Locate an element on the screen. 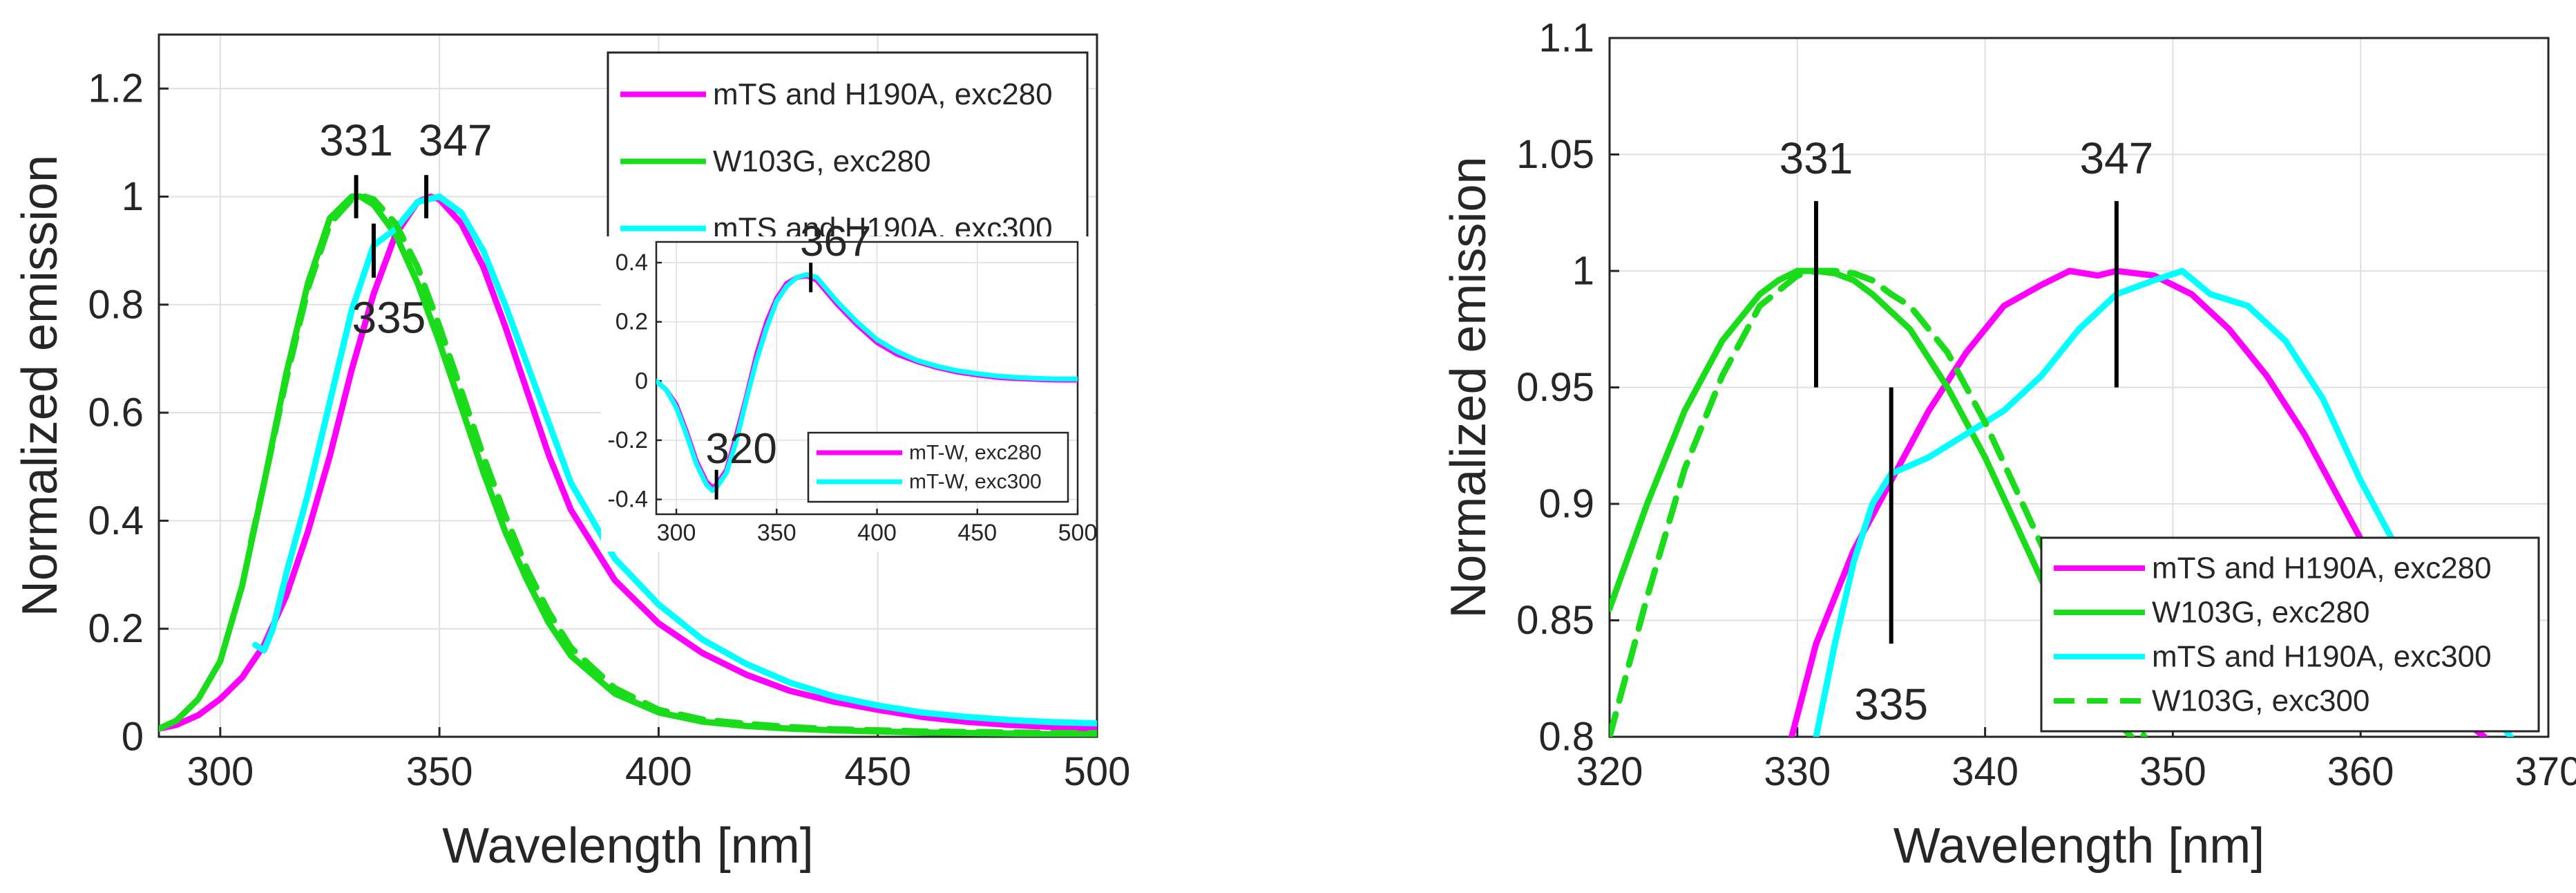  right-y-tick-label: 0.95 is located at coordinates (1555, 387).